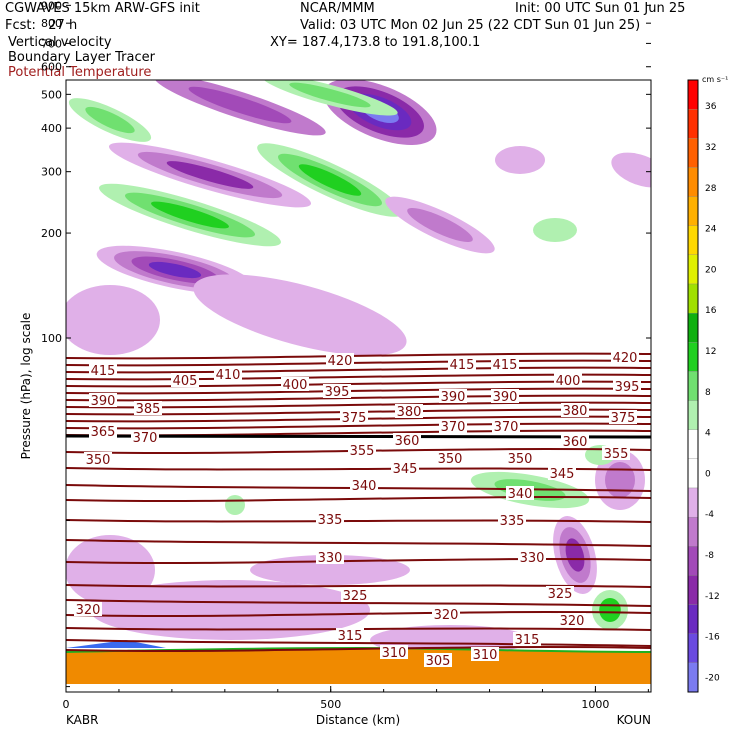 The height and width of the screenshot is (740, 740). Describe the element at coordinates (66, 704) in the screenshot. I see `x-tick-label: 0` at that location.